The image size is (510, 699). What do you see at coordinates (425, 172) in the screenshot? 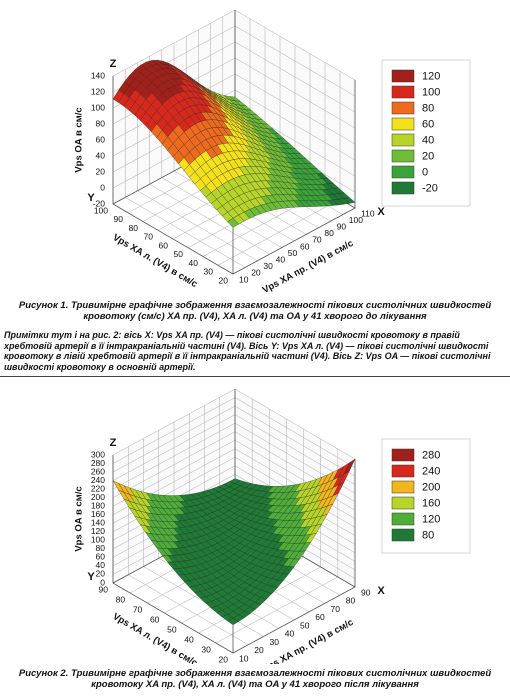
I see `legend-label: 0` at bounding box center [425, 172].